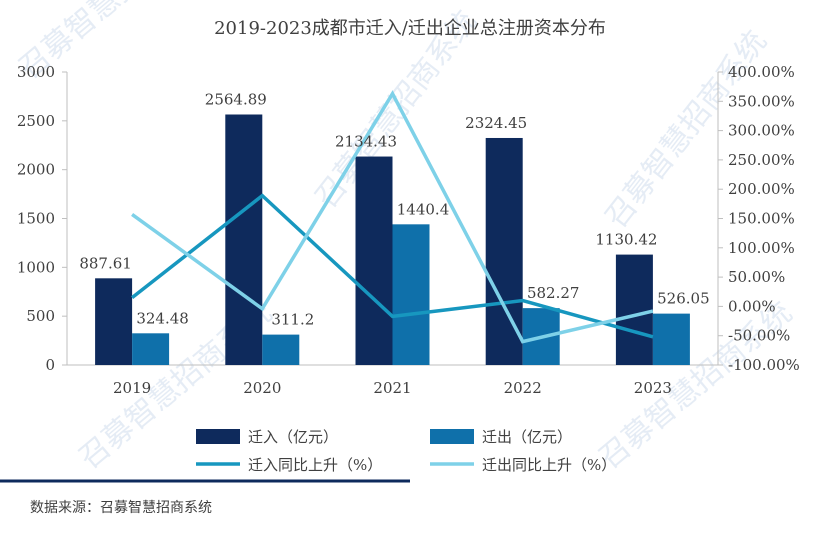  What do you see at coordinates (761, 248) in the screenshot?
I see `y2-tick-label: 100.00%` at bounding box center [761, 248].